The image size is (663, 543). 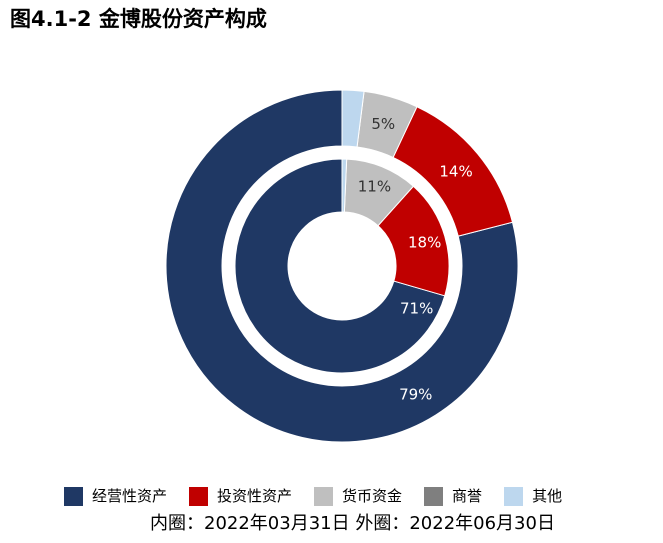 What do you see at coordinates (467, 496) in the screenshot?
I see `legend-label: 商誉` at bounding box center [467, 496].